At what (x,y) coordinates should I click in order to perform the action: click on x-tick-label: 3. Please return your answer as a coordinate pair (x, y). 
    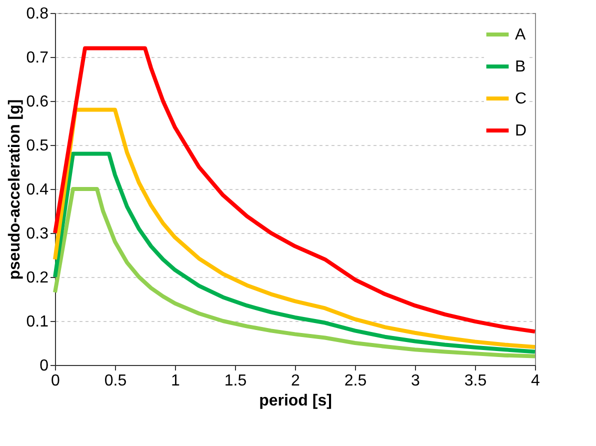
    Looking at the image, I should click on (415, 381).